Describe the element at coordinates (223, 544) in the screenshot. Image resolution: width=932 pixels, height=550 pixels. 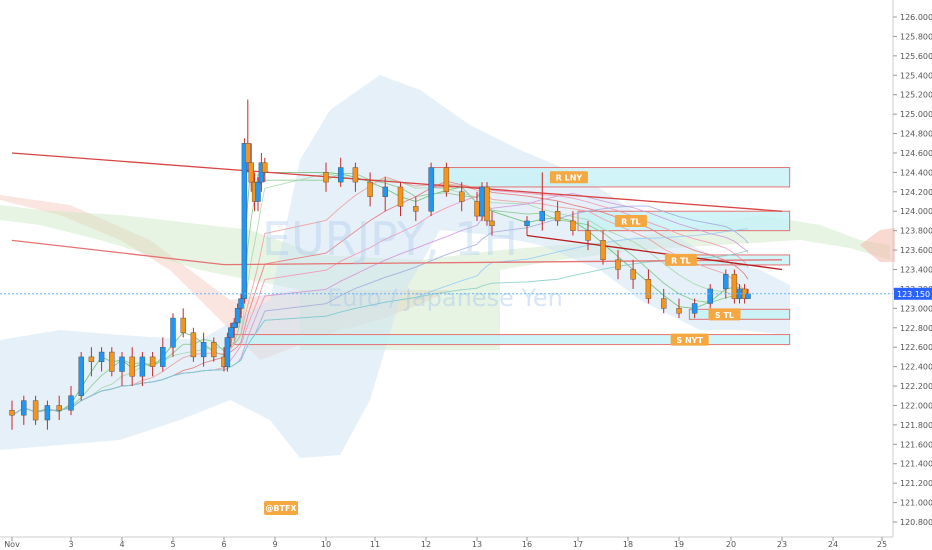
I see `time-tick-label: 6` at that location.